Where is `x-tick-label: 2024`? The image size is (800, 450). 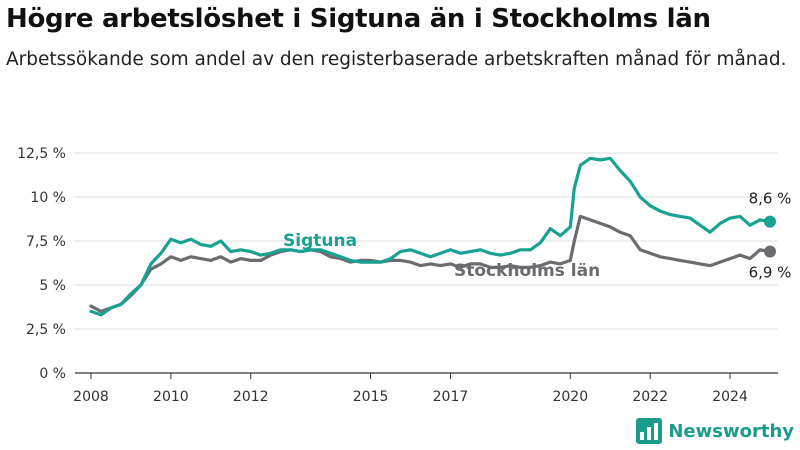 x-tick-label: 2024 is located at coordinates (730, 397).